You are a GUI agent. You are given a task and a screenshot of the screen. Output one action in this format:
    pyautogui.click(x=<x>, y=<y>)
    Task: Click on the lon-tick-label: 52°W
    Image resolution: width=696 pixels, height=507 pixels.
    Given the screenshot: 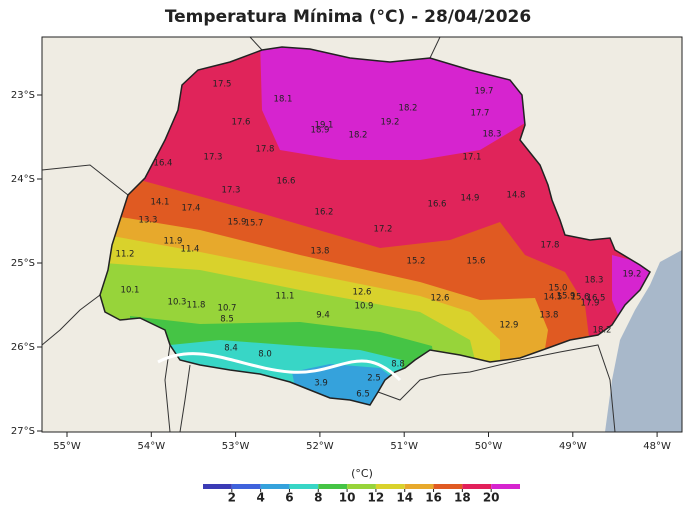 What is the action you would take?
    pyautogui.click(x=320, y=446)
    